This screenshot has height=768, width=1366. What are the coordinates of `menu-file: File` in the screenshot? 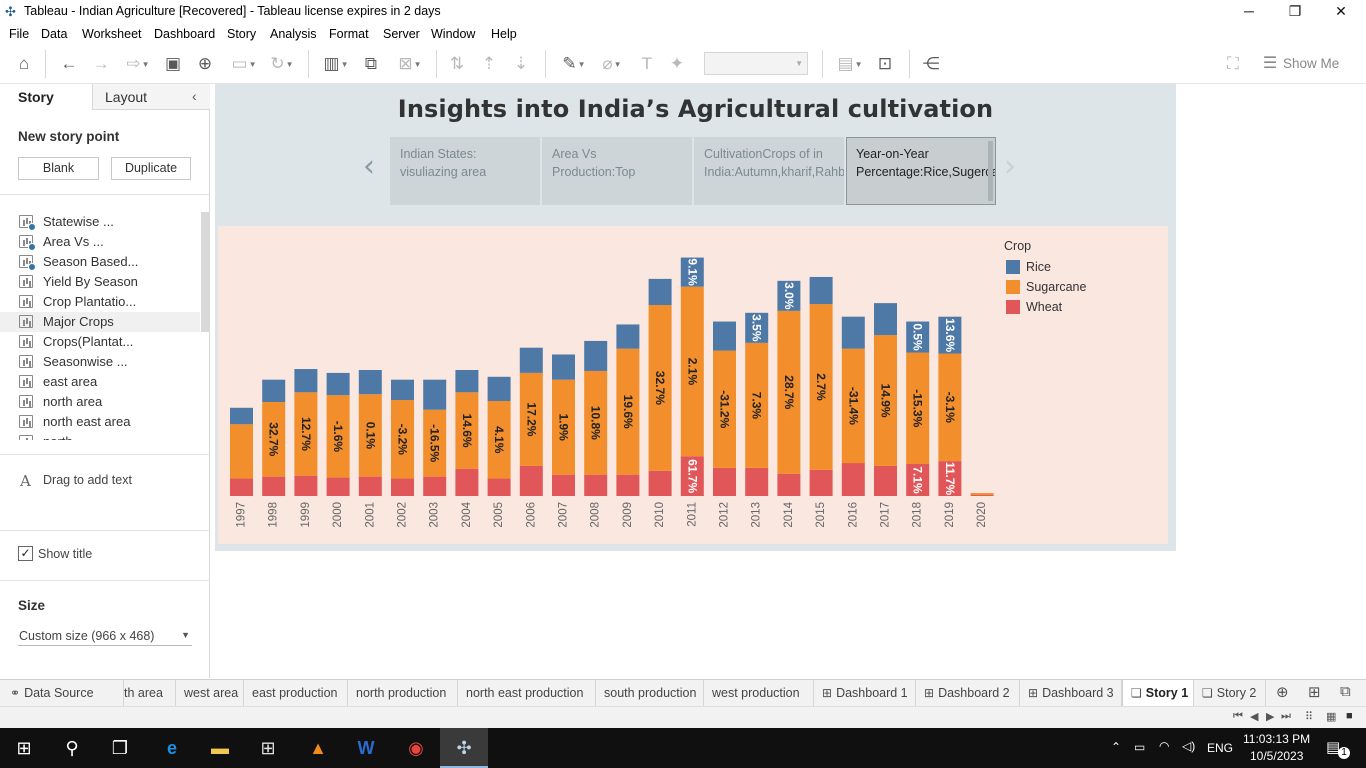 It's located at (19, 34).